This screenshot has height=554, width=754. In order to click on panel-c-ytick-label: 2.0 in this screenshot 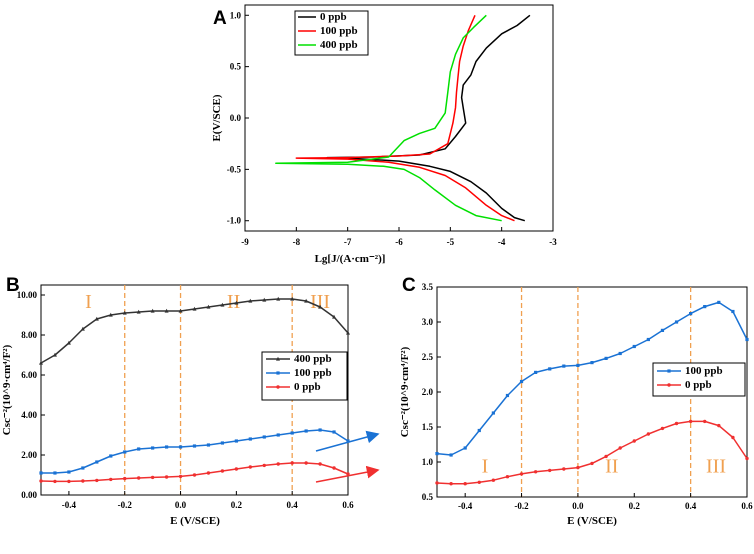, I will do `click(428, 392)`.